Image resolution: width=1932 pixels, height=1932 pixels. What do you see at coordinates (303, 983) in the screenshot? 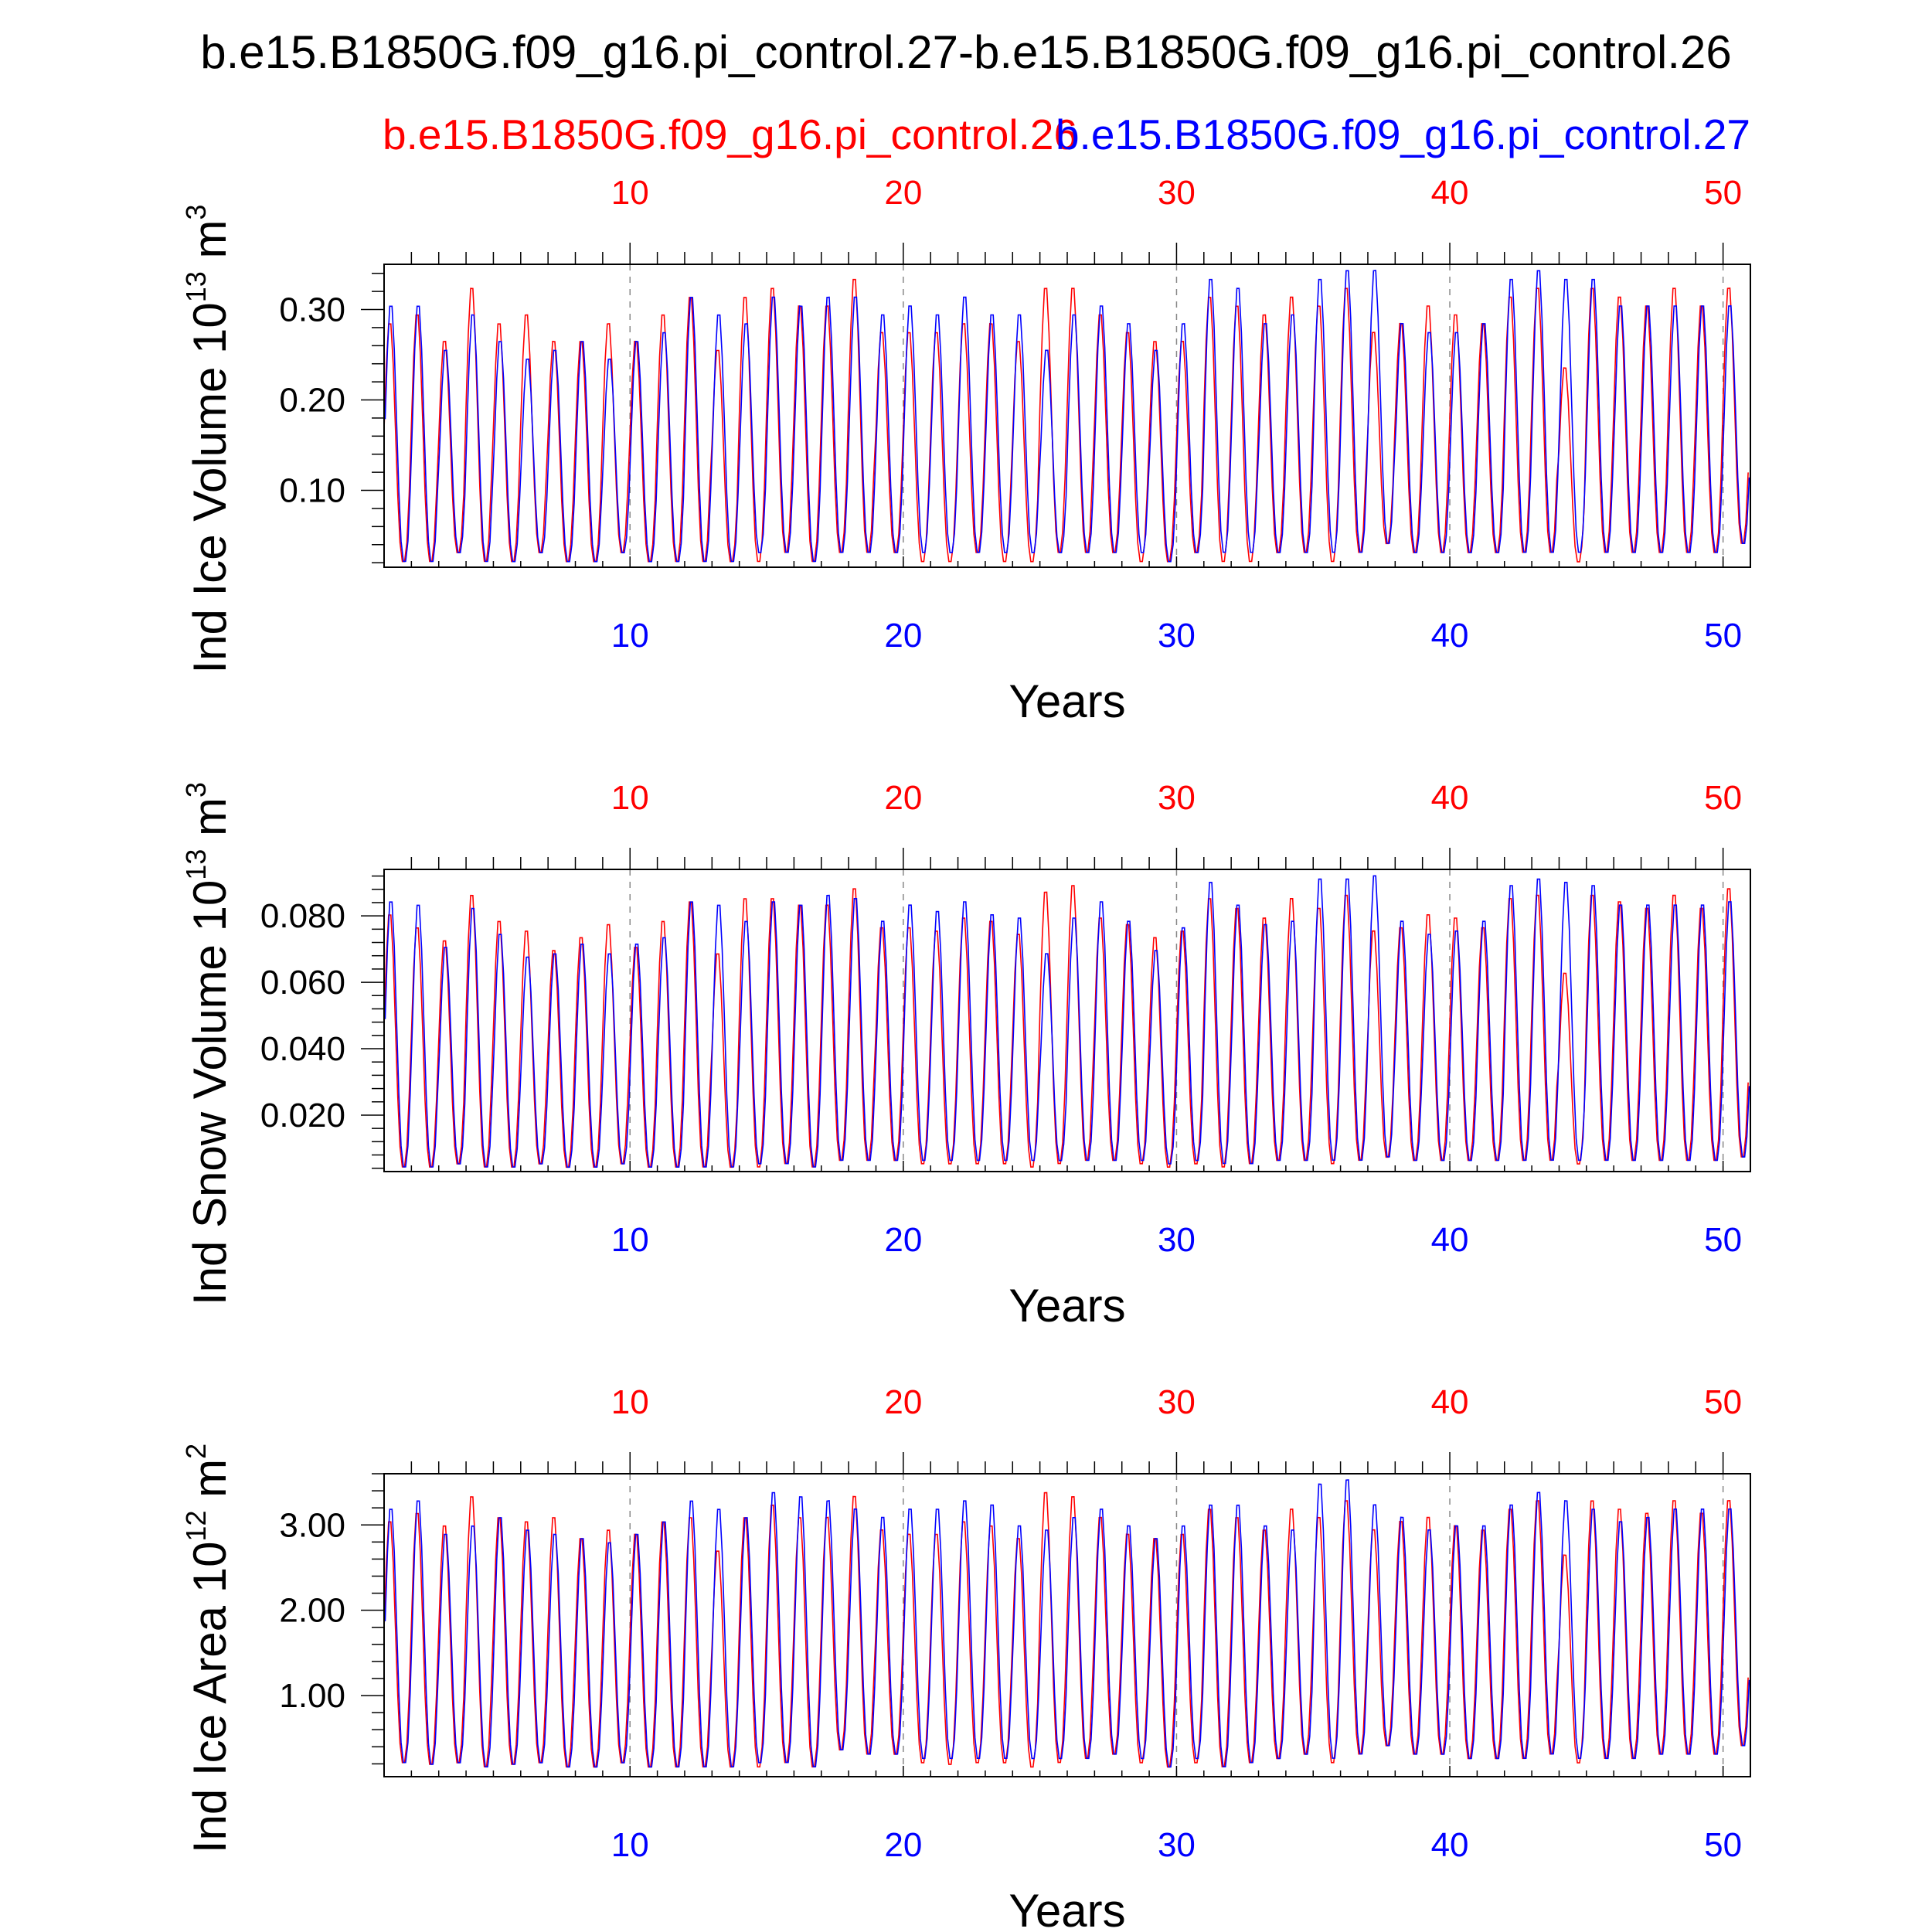
I see `y-tick-label: 0.060` at bounding box center [303, 983].